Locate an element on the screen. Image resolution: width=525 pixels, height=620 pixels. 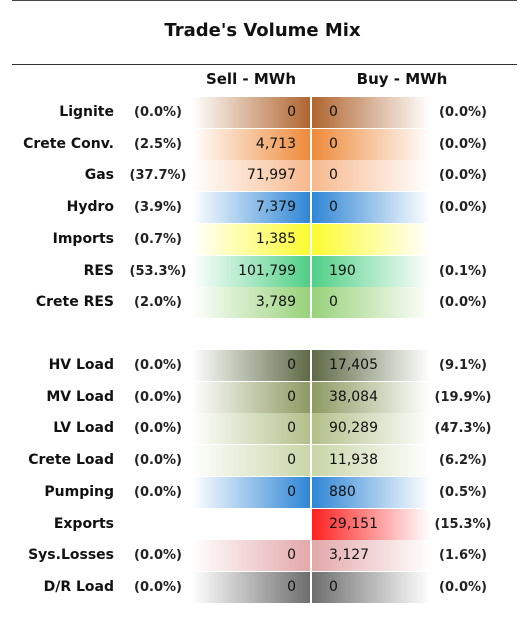
buy-percent: (0.1%) is located at coordinates (463, 271).